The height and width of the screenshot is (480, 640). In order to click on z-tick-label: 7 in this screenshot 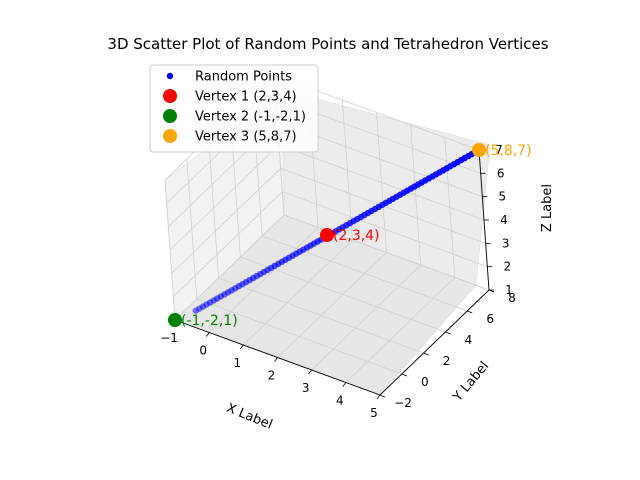, I will do `click(499, 150)`.